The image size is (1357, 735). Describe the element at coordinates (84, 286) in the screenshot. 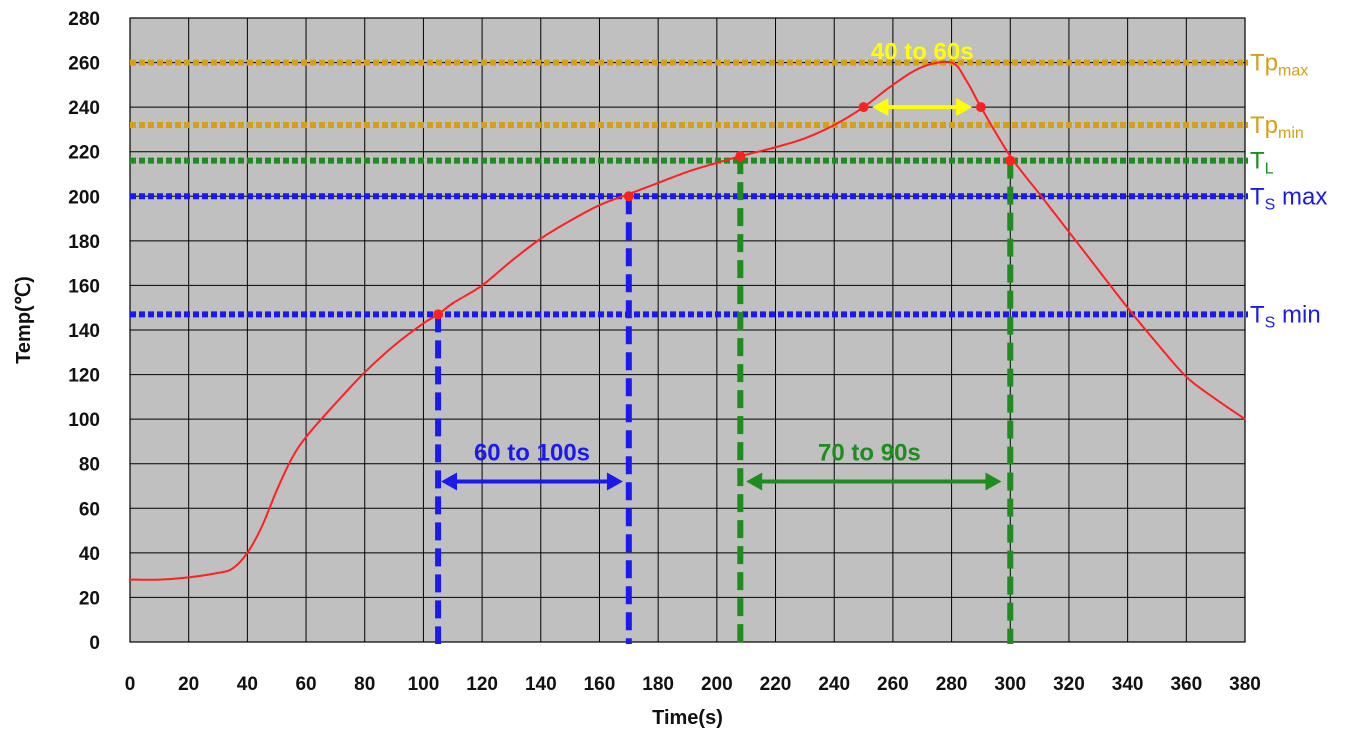

I see `y-tick-label-8: 160` at that location.